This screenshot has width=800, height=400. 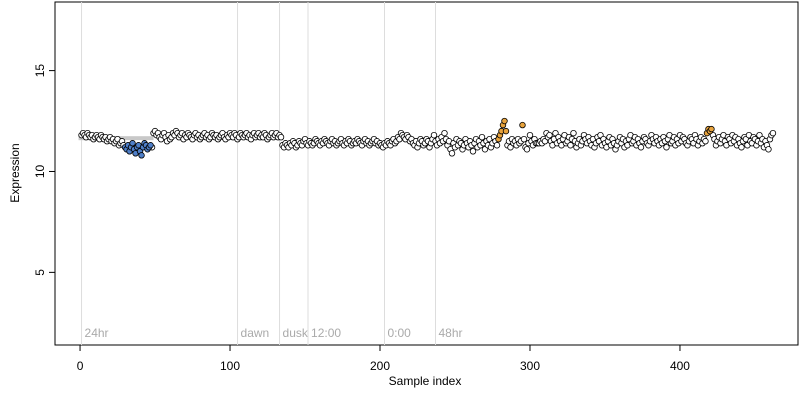 I want to click on x-tick-label: 0, so click(x=80, y=366).